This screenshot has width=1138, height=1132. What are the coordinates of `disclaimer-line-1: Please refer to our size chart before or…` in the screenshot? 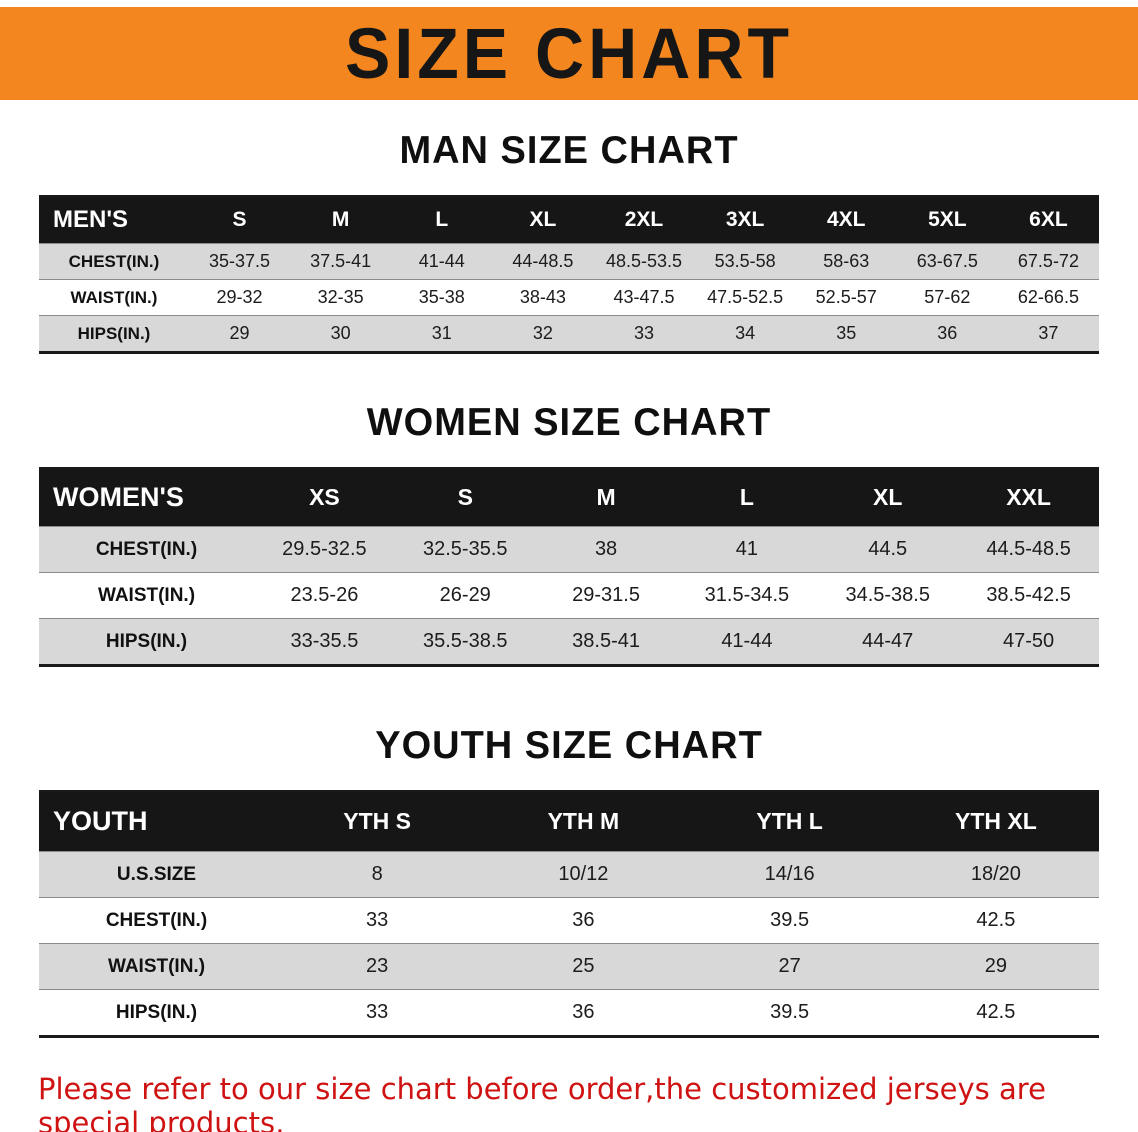 It's located at (542, 1102).